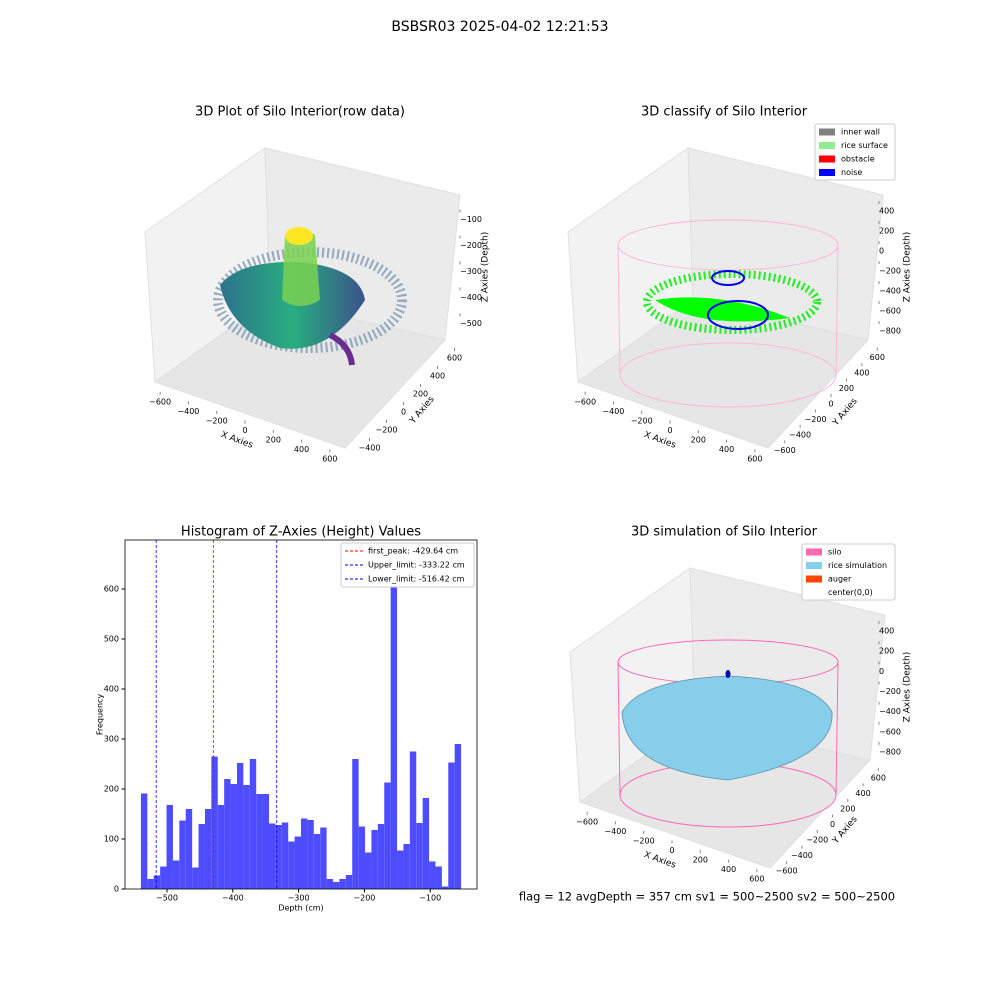  What do you see at coordinates (167, 898) in the screenshot?
I see `x-tick-label: −500` at bounding box center [167, 898].